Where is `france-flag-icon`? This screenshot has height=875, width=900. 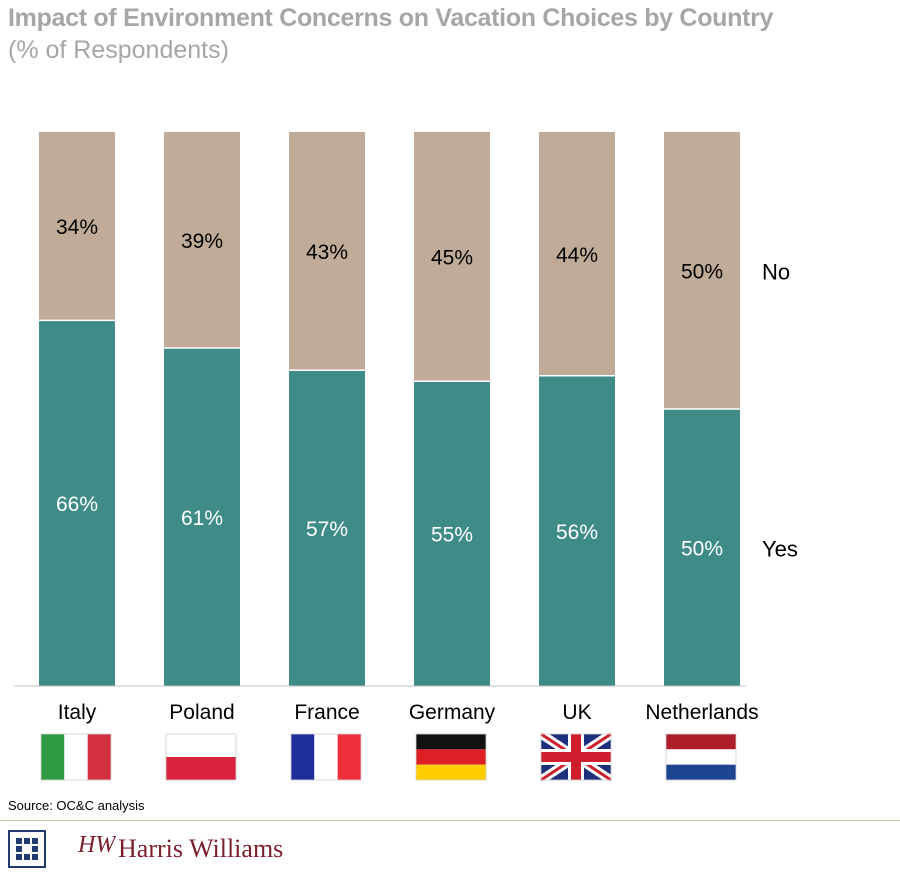
france-flag-icon is located at coordinates (326, 757).